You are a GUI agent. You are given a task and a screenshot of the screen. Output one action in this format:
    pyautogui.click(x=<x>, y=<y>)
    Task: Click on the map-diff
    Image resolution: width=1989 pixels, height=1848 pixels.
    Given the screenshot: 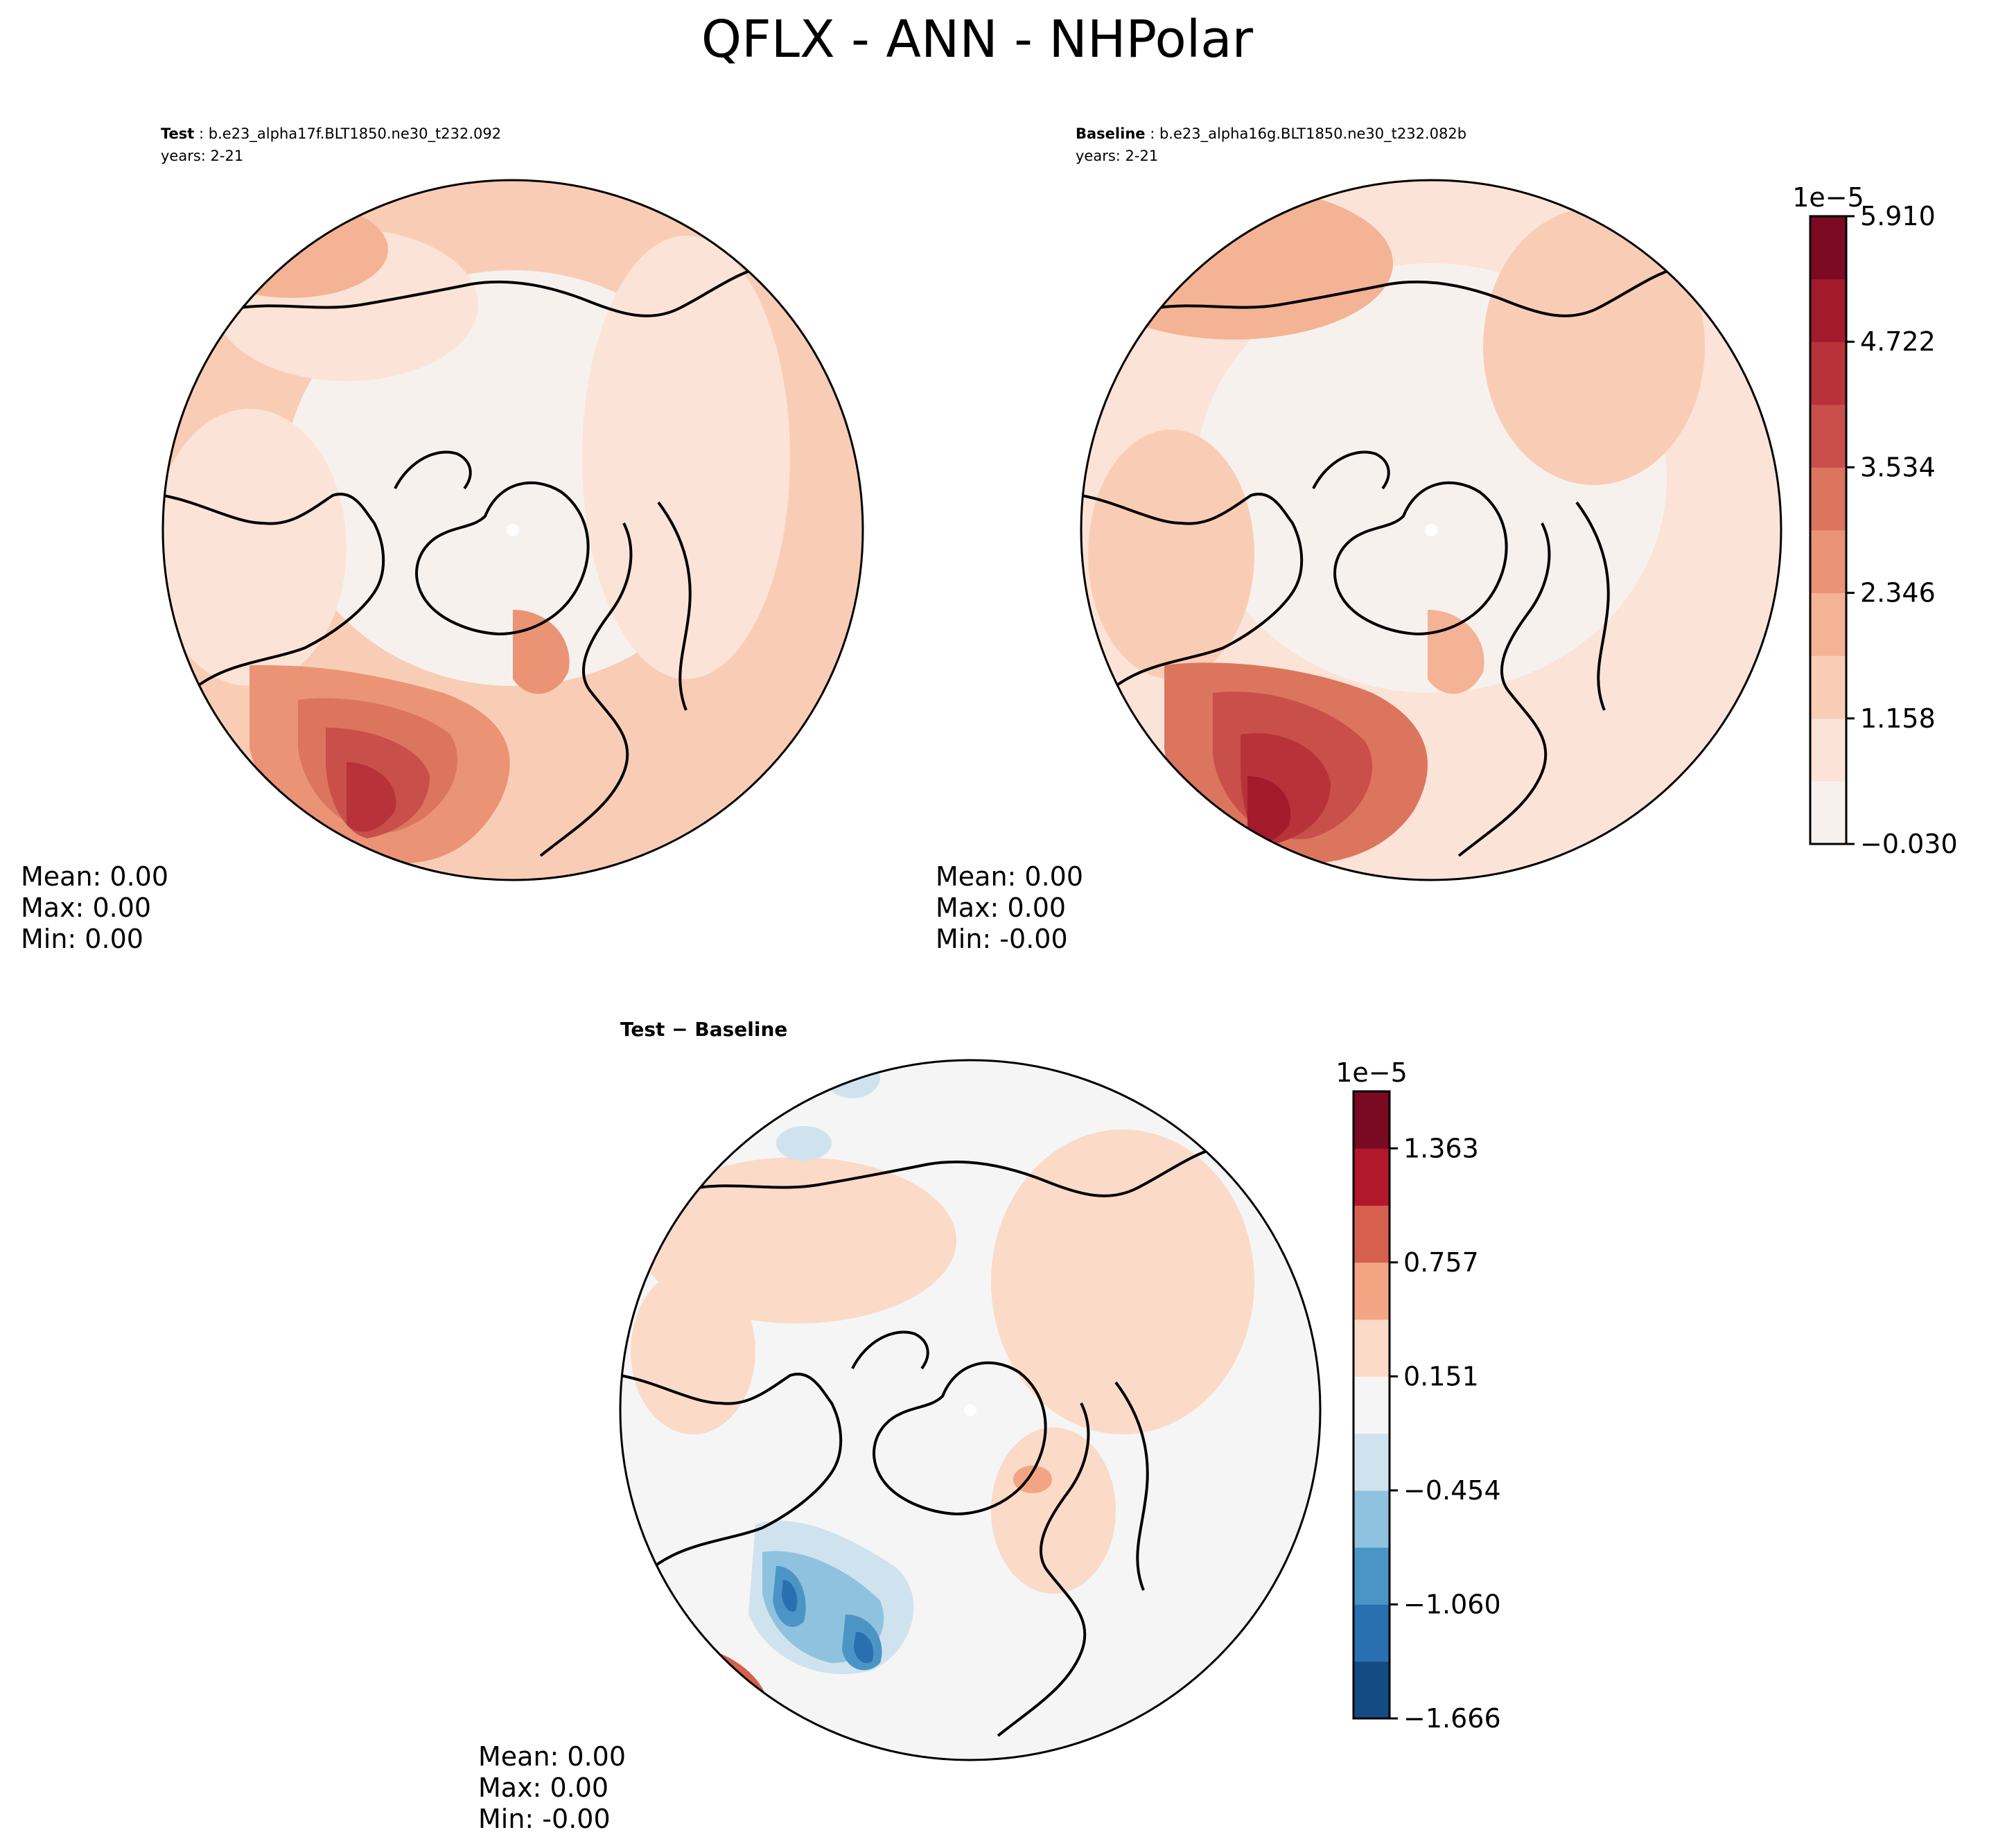 What is the action you would take?
    pyautogui.click(x=970, y=1410)
    